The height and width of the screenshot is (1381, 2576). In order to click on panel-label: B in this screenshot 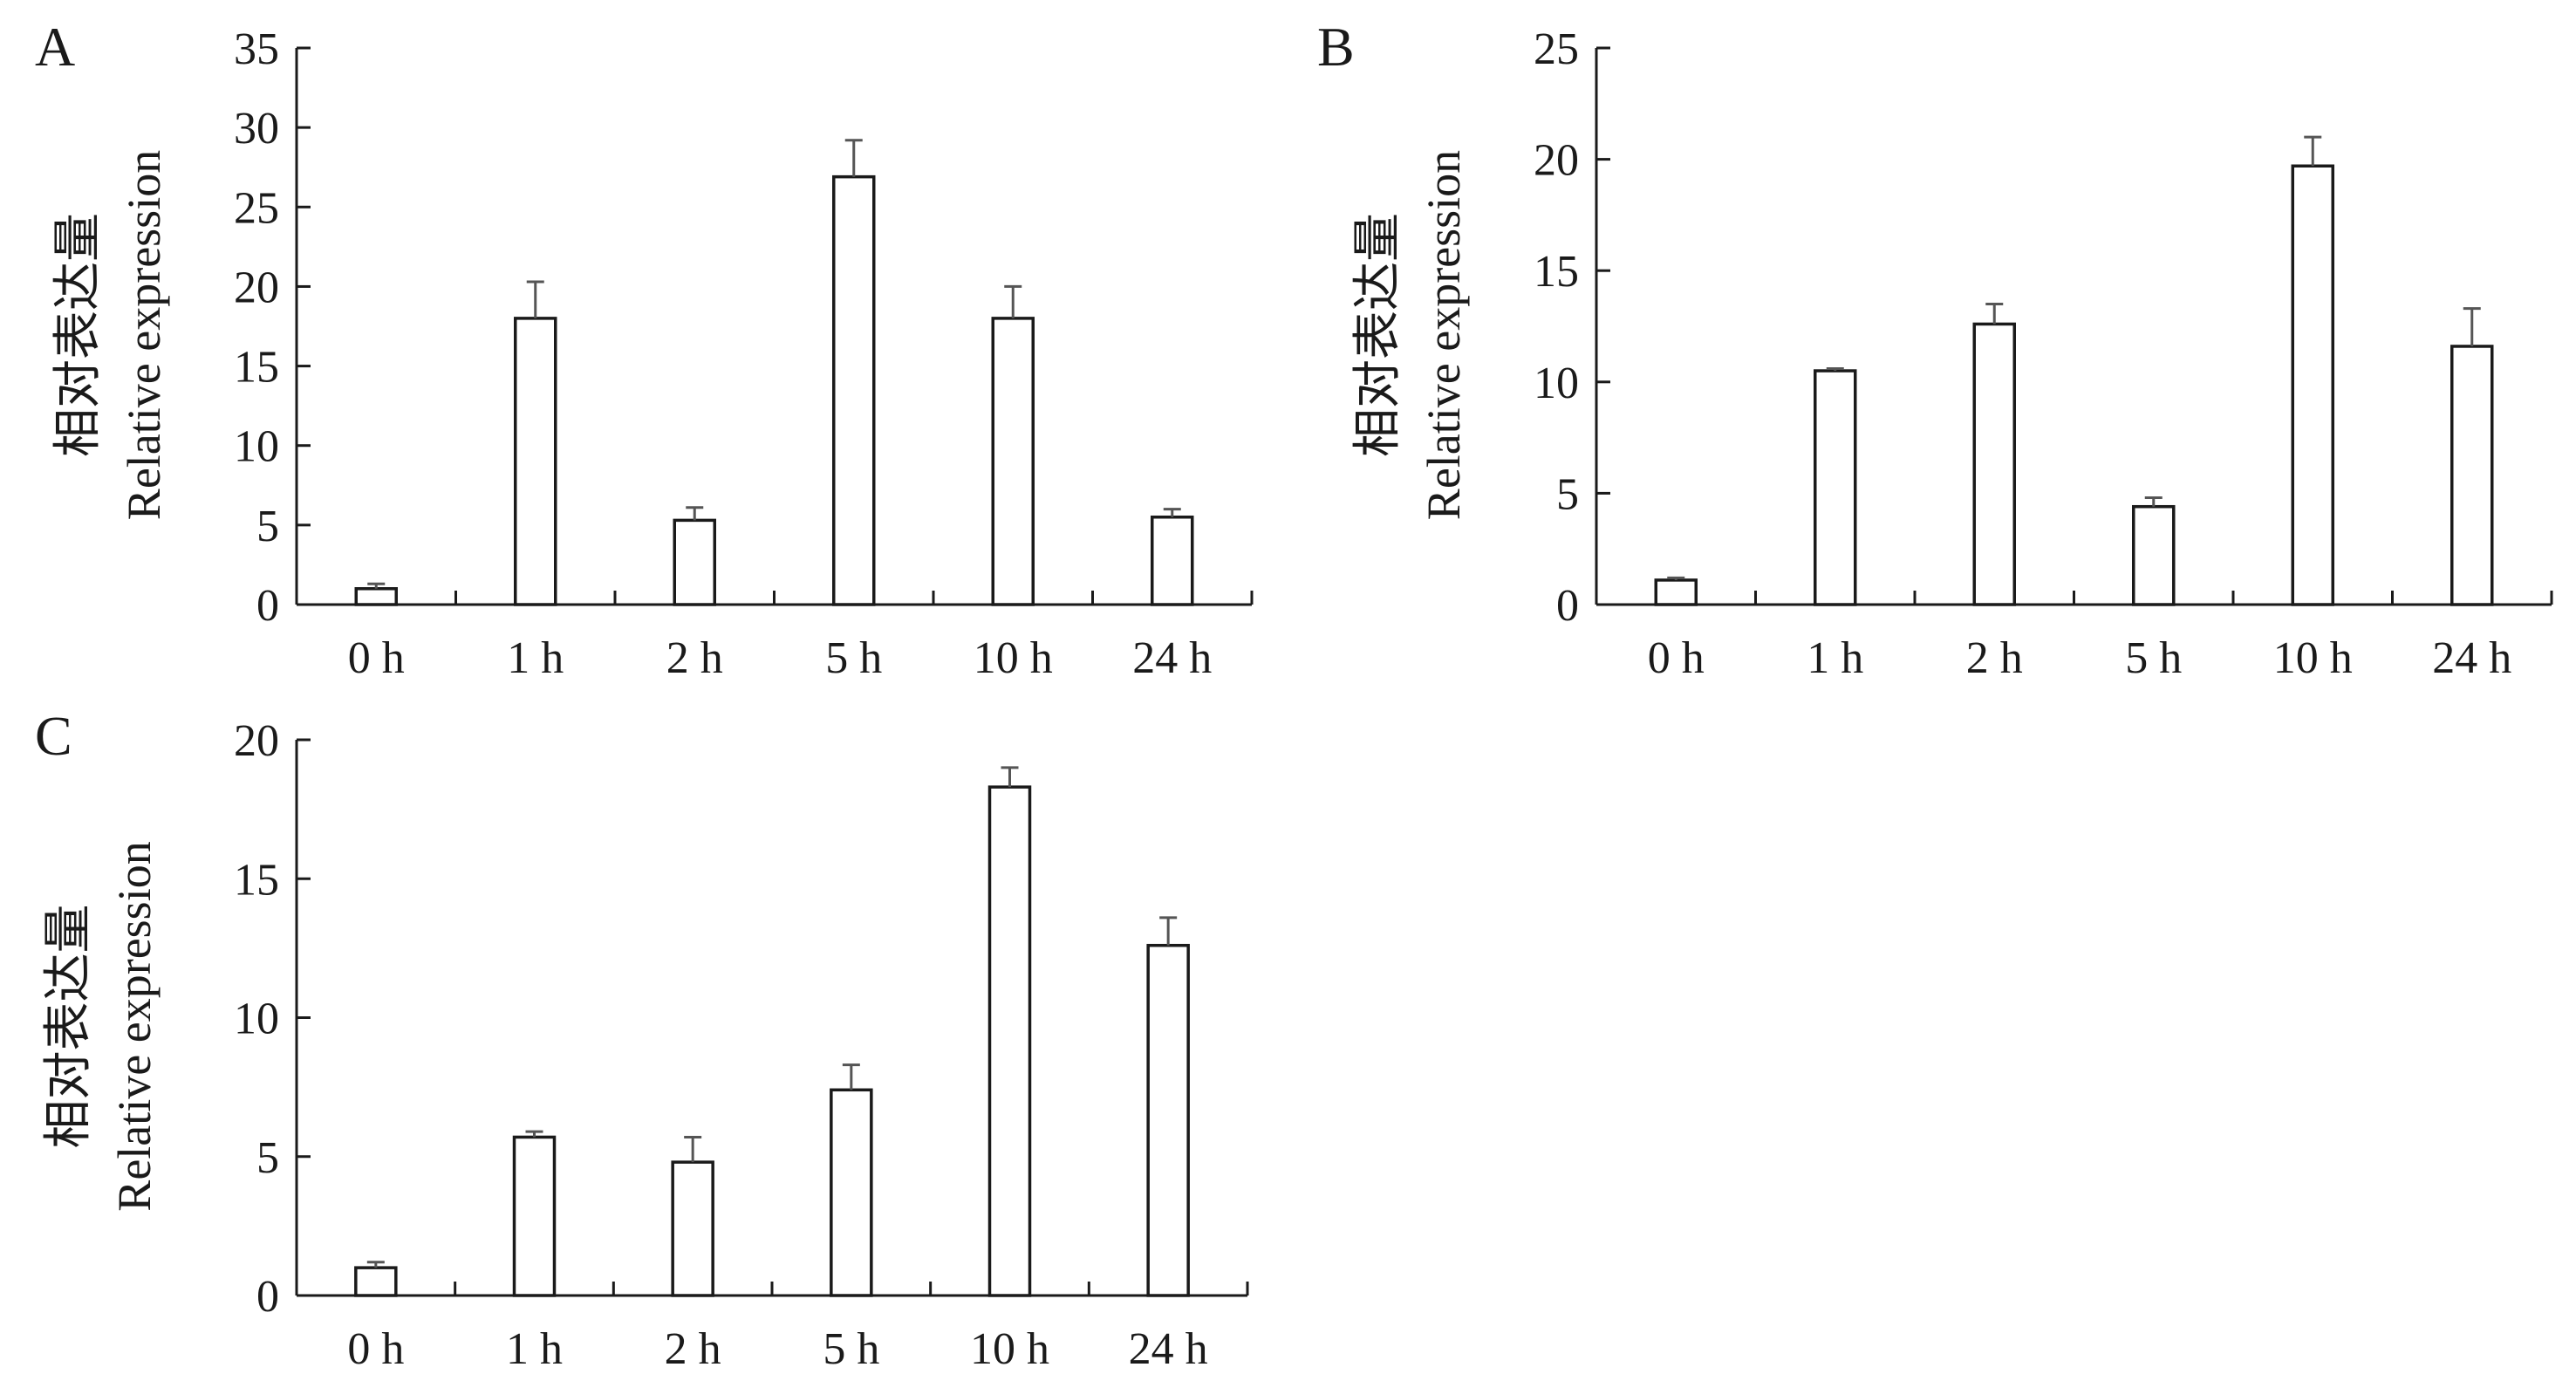, I will do `click(1336, 47)`.